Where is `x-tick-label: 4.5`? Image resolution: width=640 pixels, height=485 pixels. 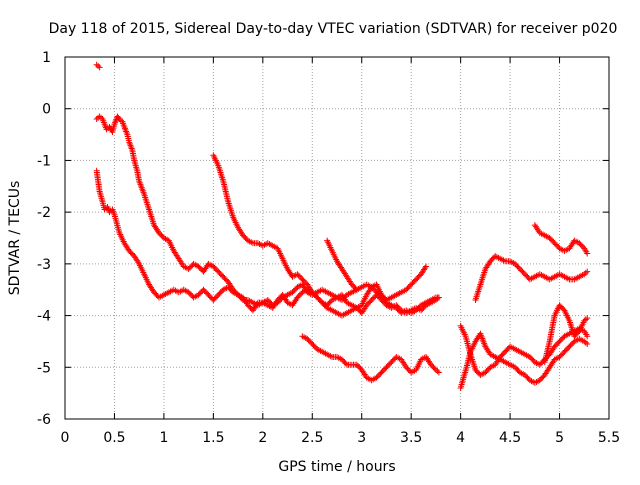
x-tick-label: 4.5 is located at coordinates (510, 438).